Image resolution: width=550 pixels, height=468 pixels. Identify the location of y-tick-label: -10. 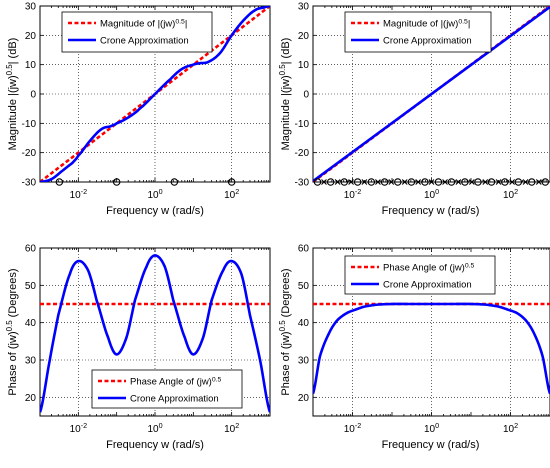
(29, 124).